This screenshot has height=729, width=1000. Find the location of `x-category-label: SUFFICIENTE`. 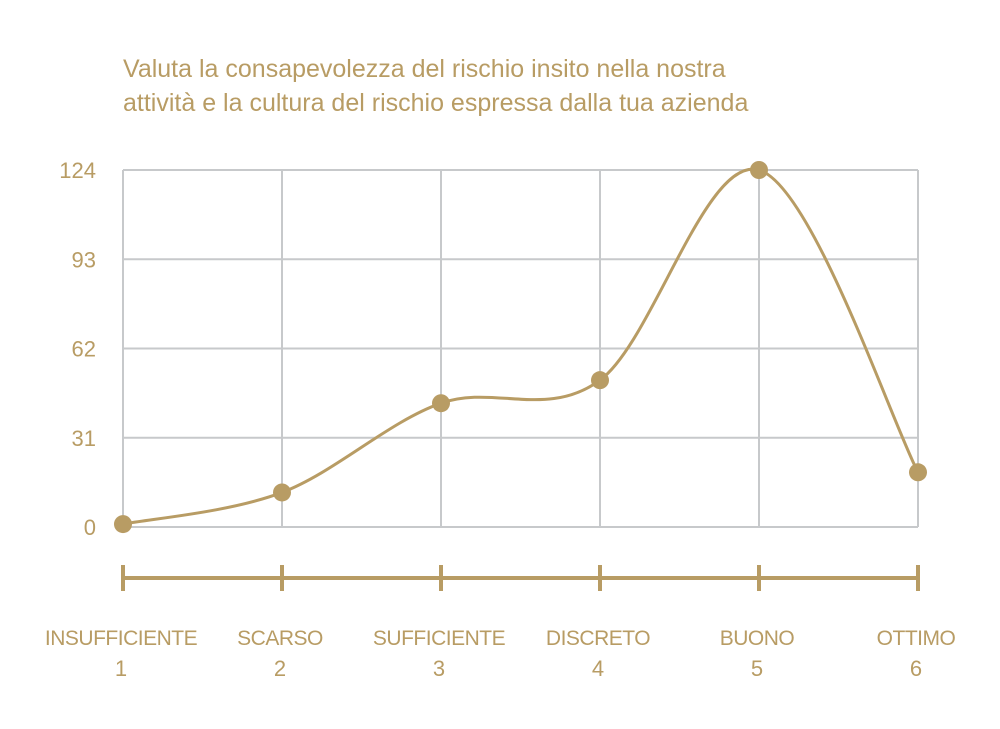

x-category-label: SUFFICIENTE is located at coordinates (439, 638).